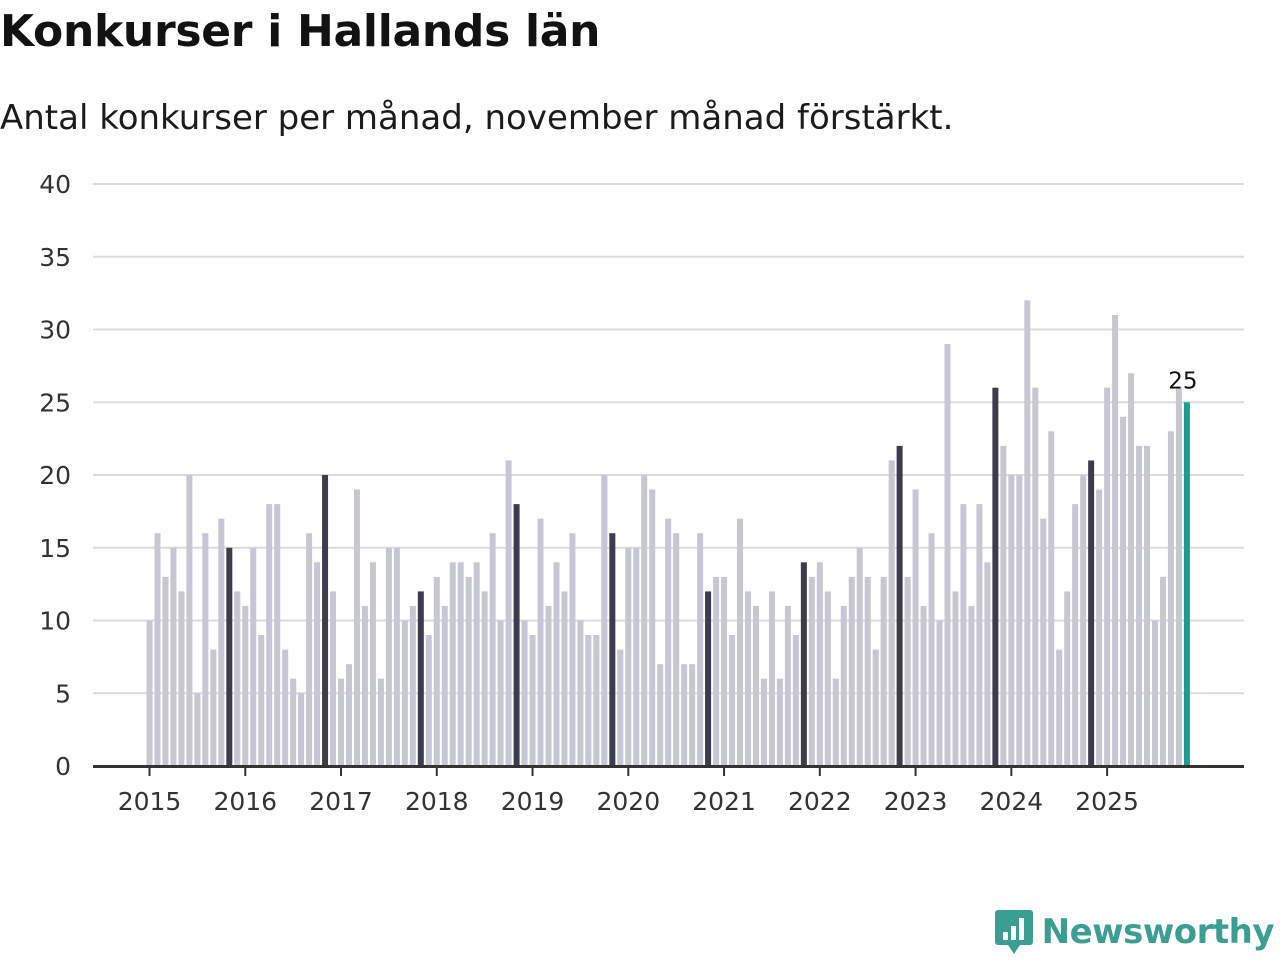 This screenshot has height=960, width=1280. Describe the element at coordinates (1013, 932) in the screenshot. I see `newsworthy-logo-icon` at that location.